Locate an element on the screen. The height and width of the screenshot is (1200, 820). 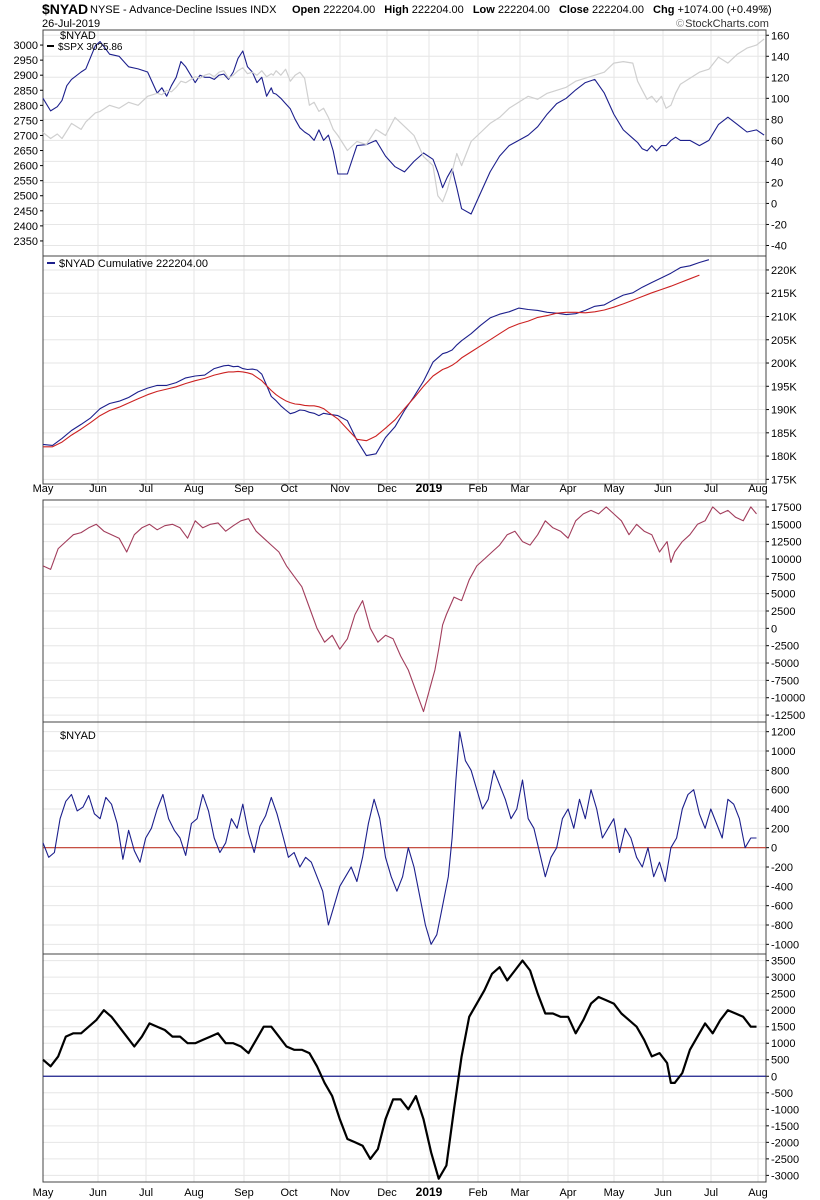
right-axis-label: 7500 is located at coordinates (783, 577).